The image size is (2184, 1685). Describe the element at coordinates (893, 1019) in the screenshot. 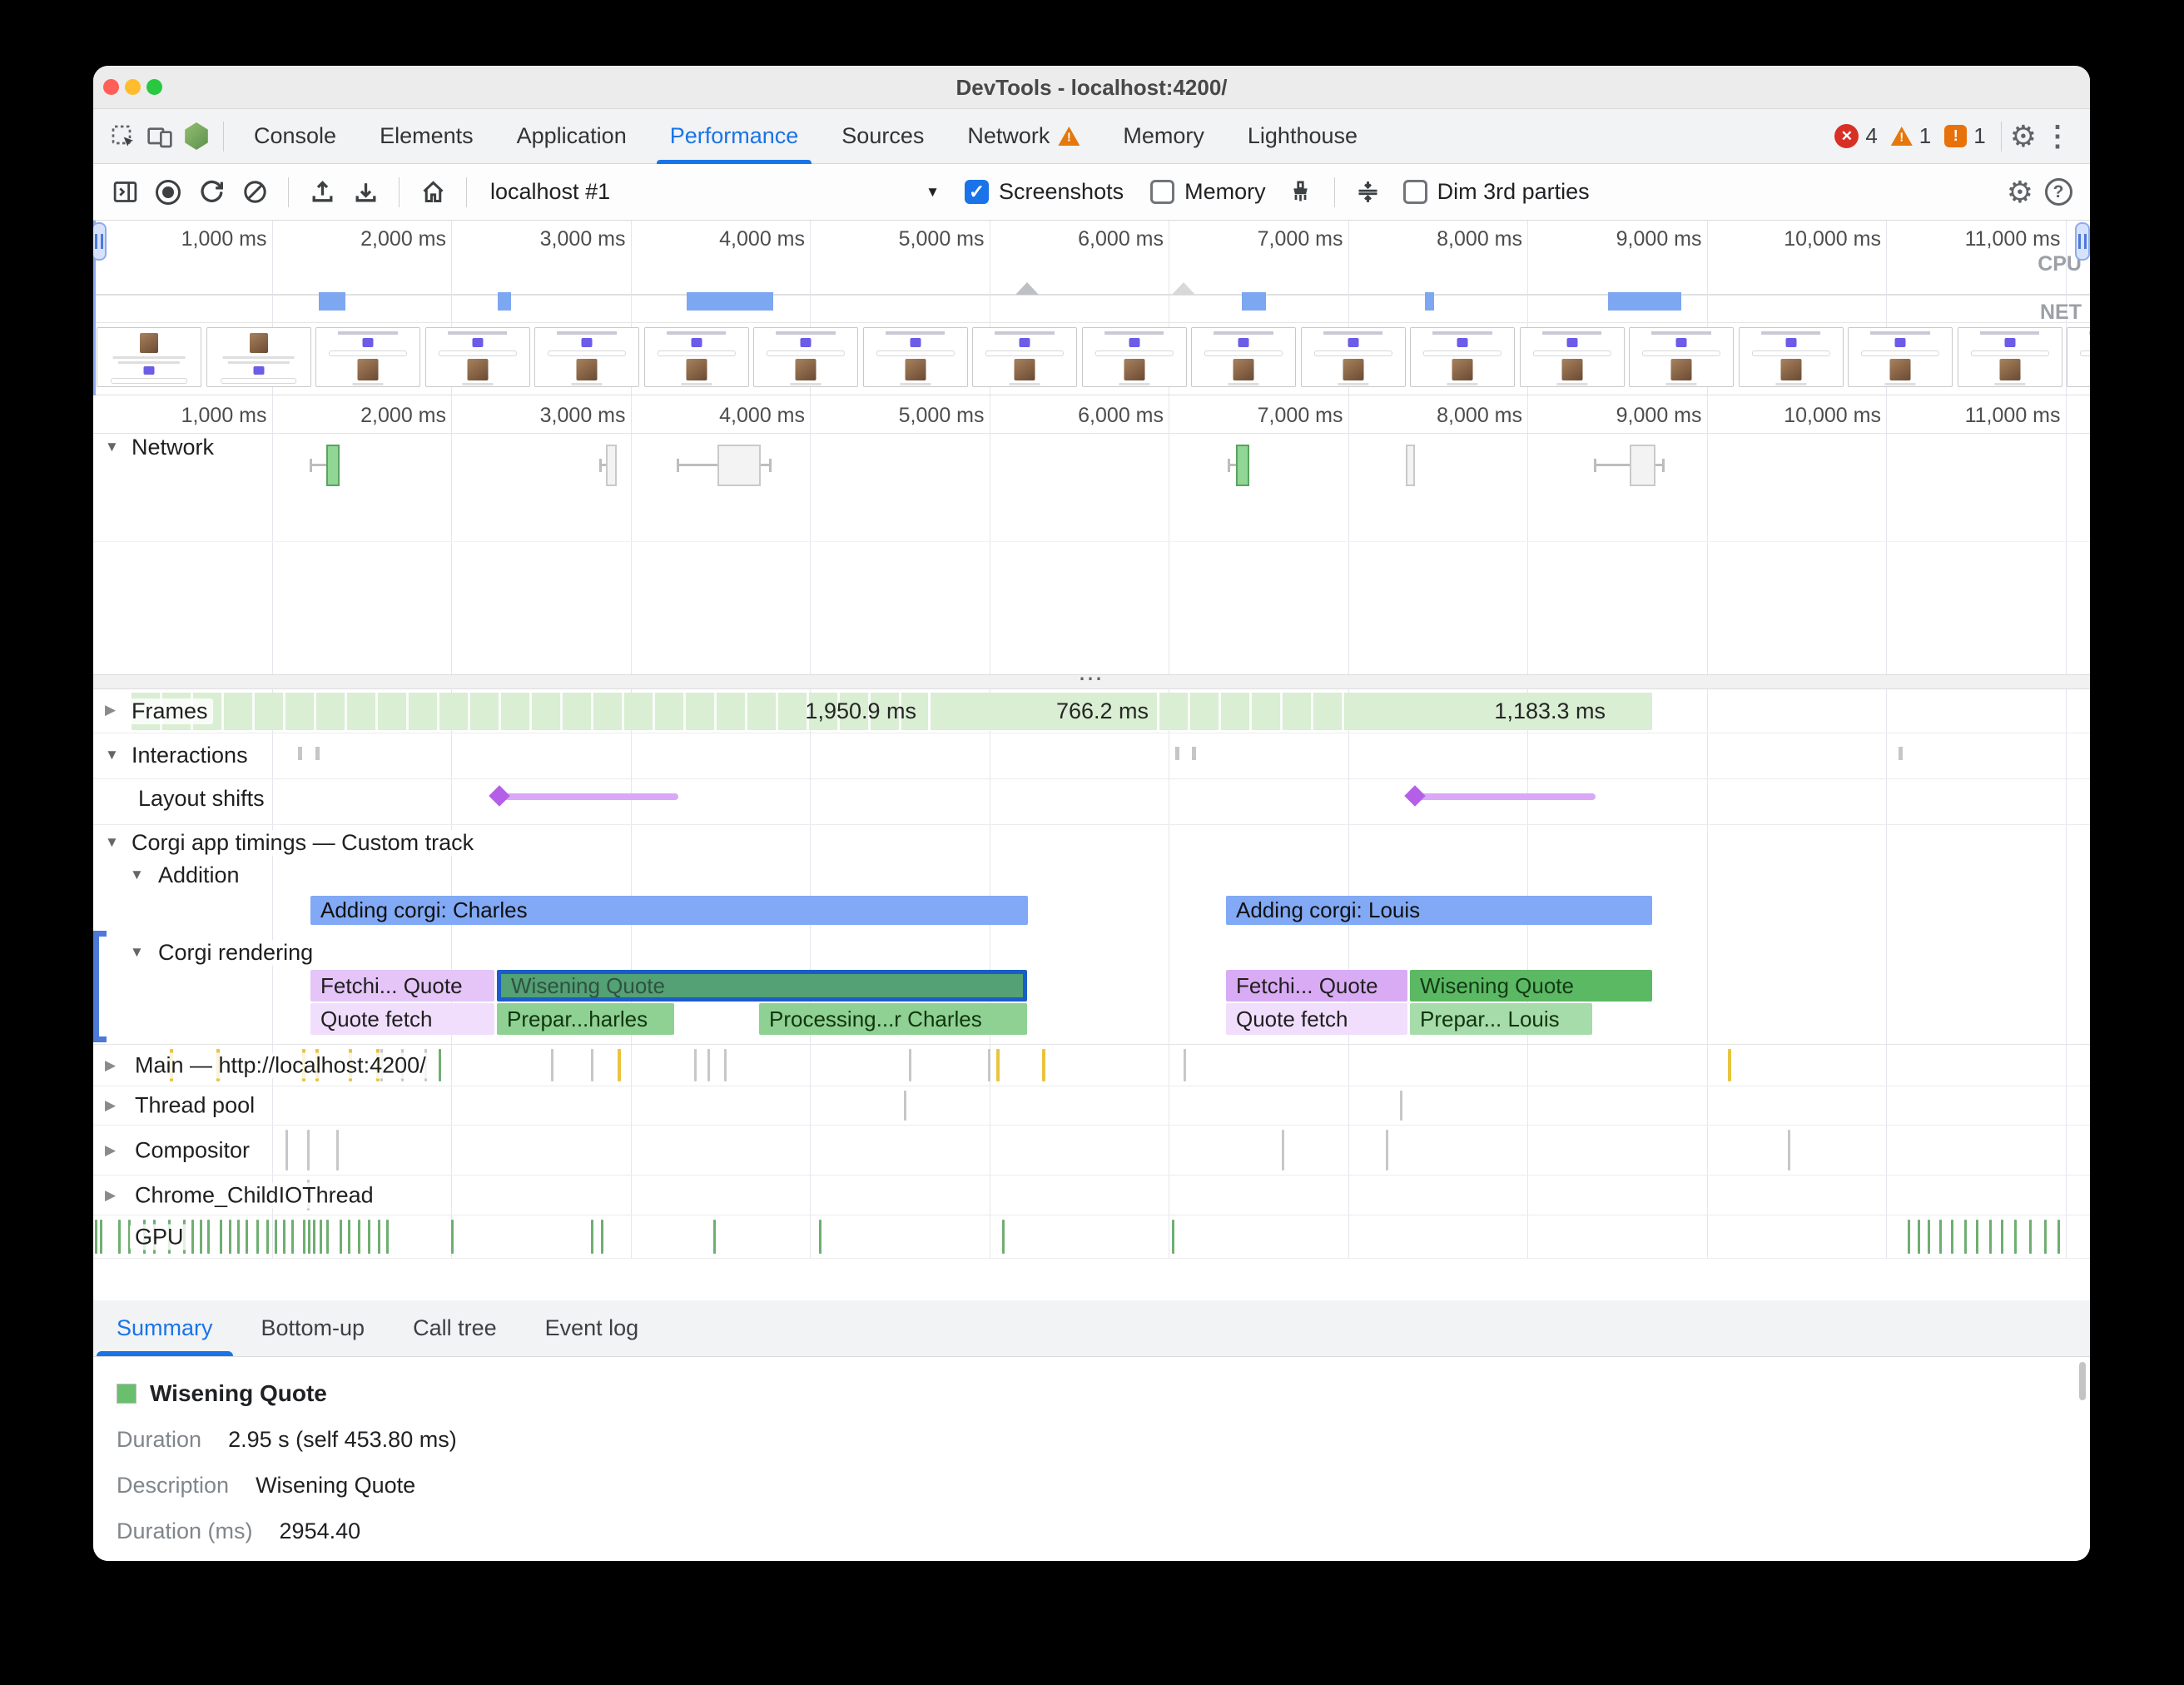

I see `custom-track-bar-processing-r-charles: Processing...r Charles` at that location.